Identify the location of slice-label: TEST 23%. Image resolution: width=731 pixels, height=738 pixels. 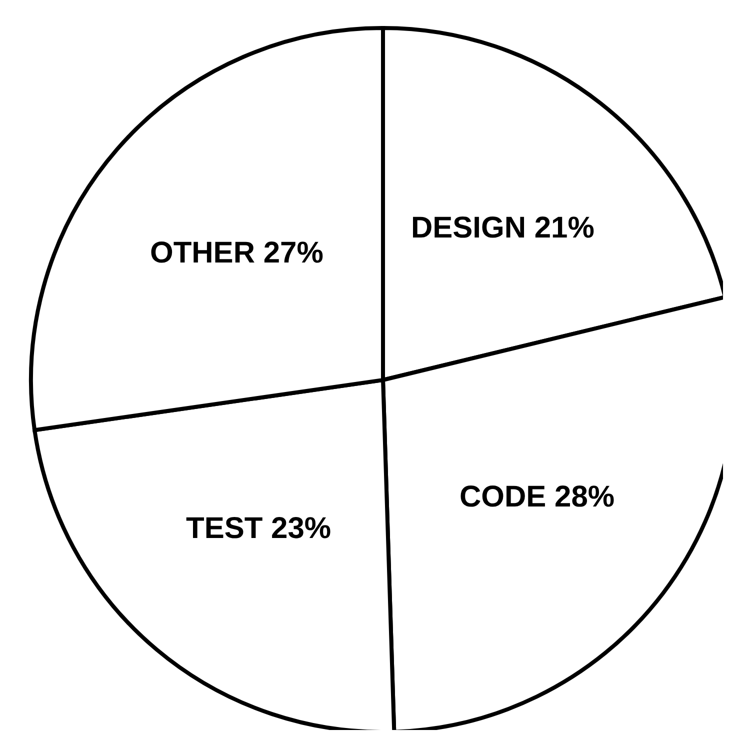
(259, 528).